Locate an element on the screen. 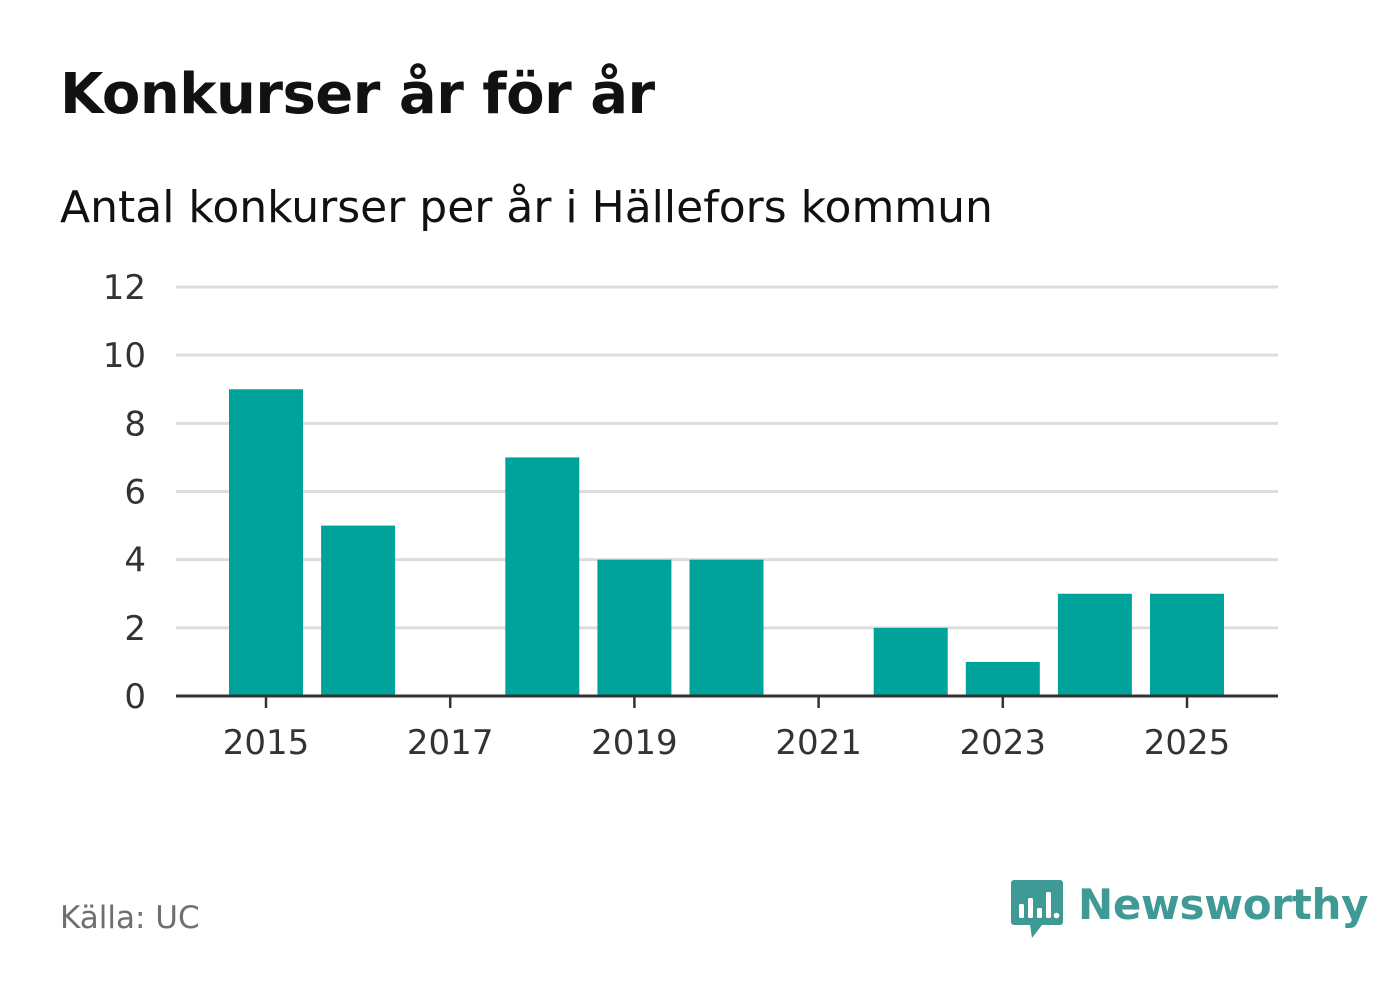 The image size is (1382, 999). y-tick-label: 0 is located at coordinates (135, 697).